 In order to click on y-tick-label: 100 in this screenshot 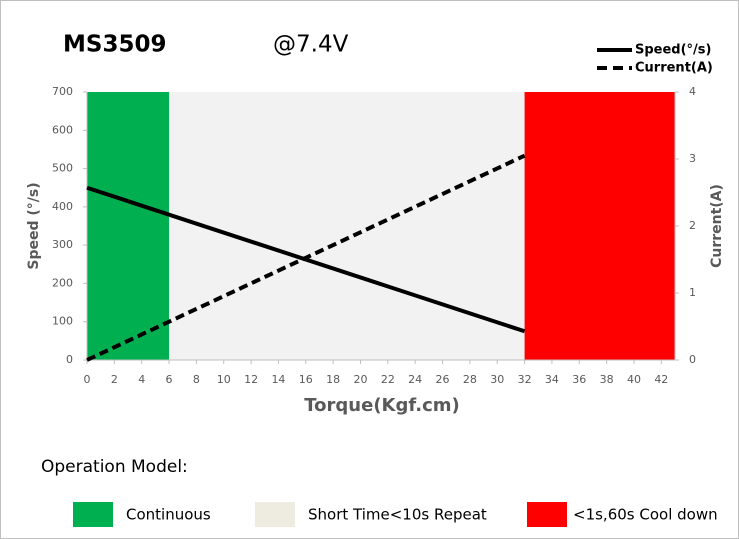, I will do `click(62, 321)`.